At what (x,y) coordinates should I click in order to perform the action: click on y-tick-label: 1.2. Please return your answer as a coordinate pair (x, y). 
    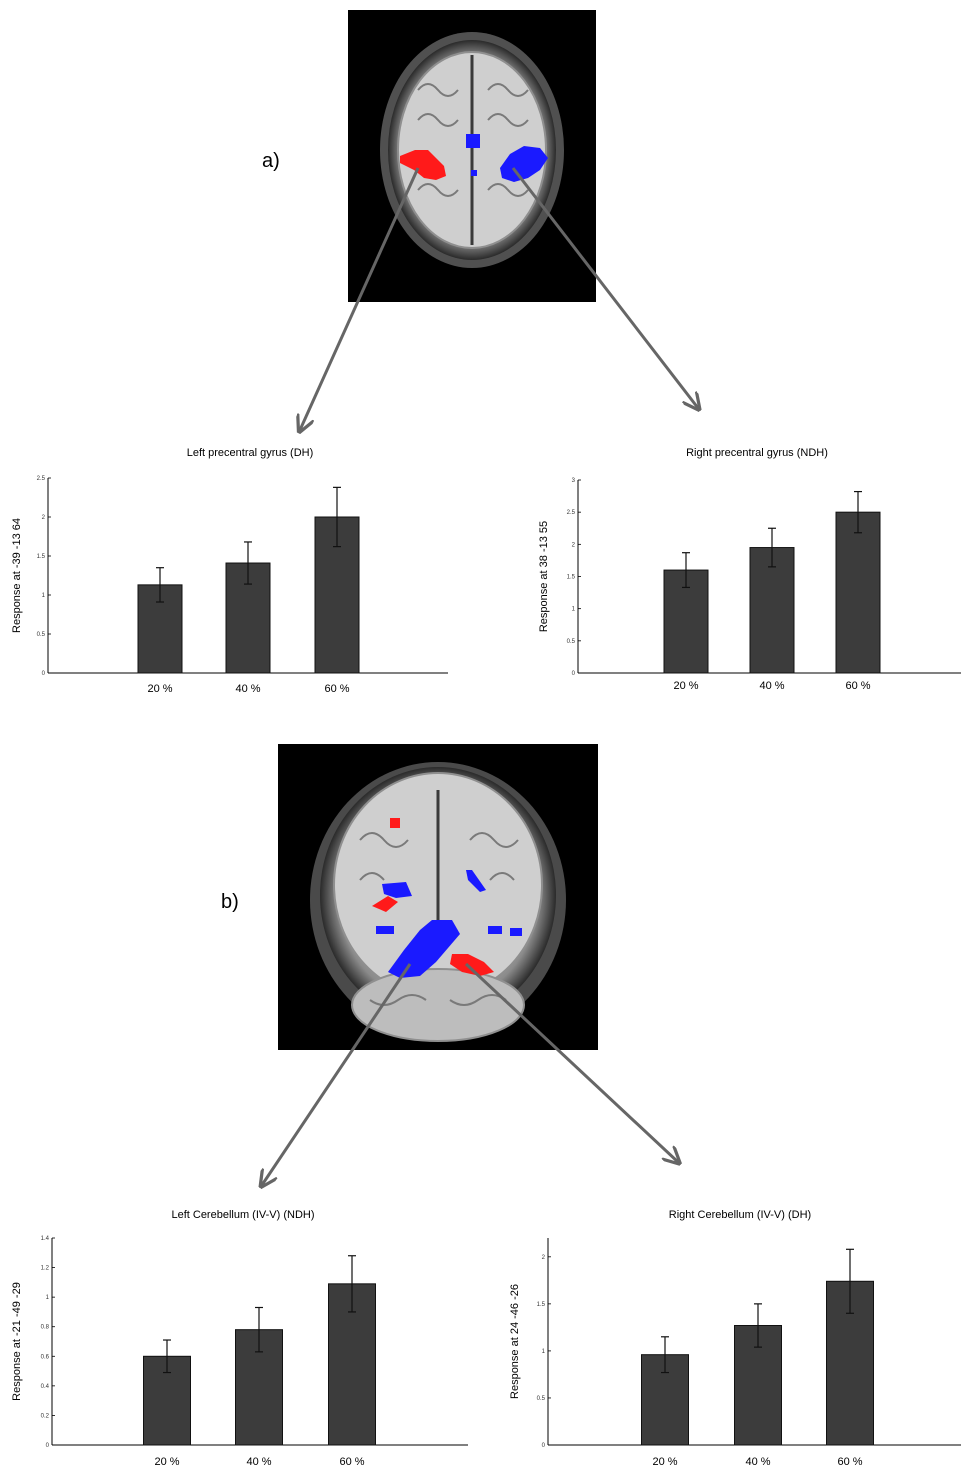
    Looking at the image, I should click on (45, 1269).